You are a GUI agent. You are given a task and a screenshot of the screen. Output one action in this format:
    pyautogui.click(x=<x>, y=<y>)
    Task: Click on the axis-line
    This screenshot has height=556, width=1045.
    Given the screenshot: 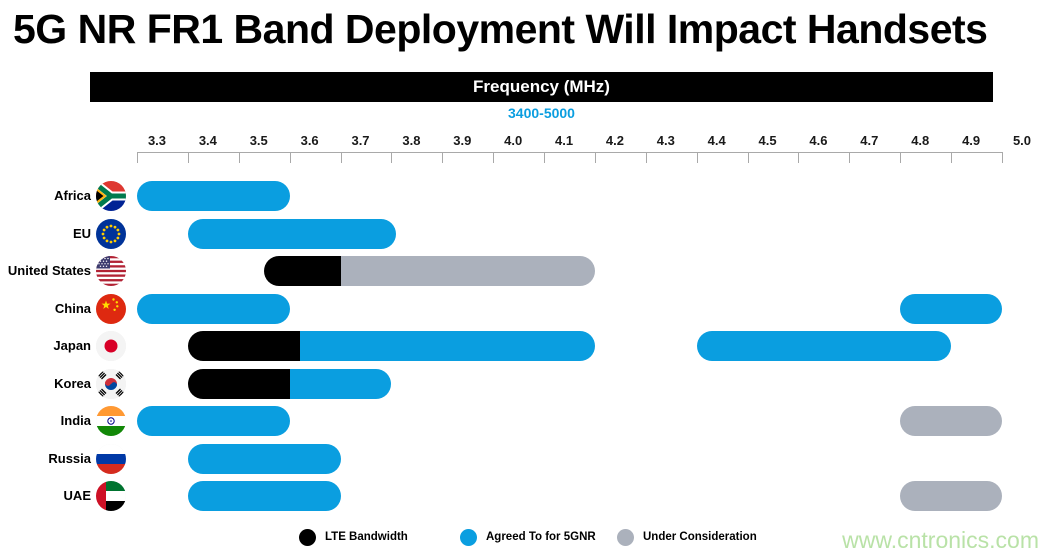 What is the action you would take?
    pyautogui.click(x=569, y=152)
    